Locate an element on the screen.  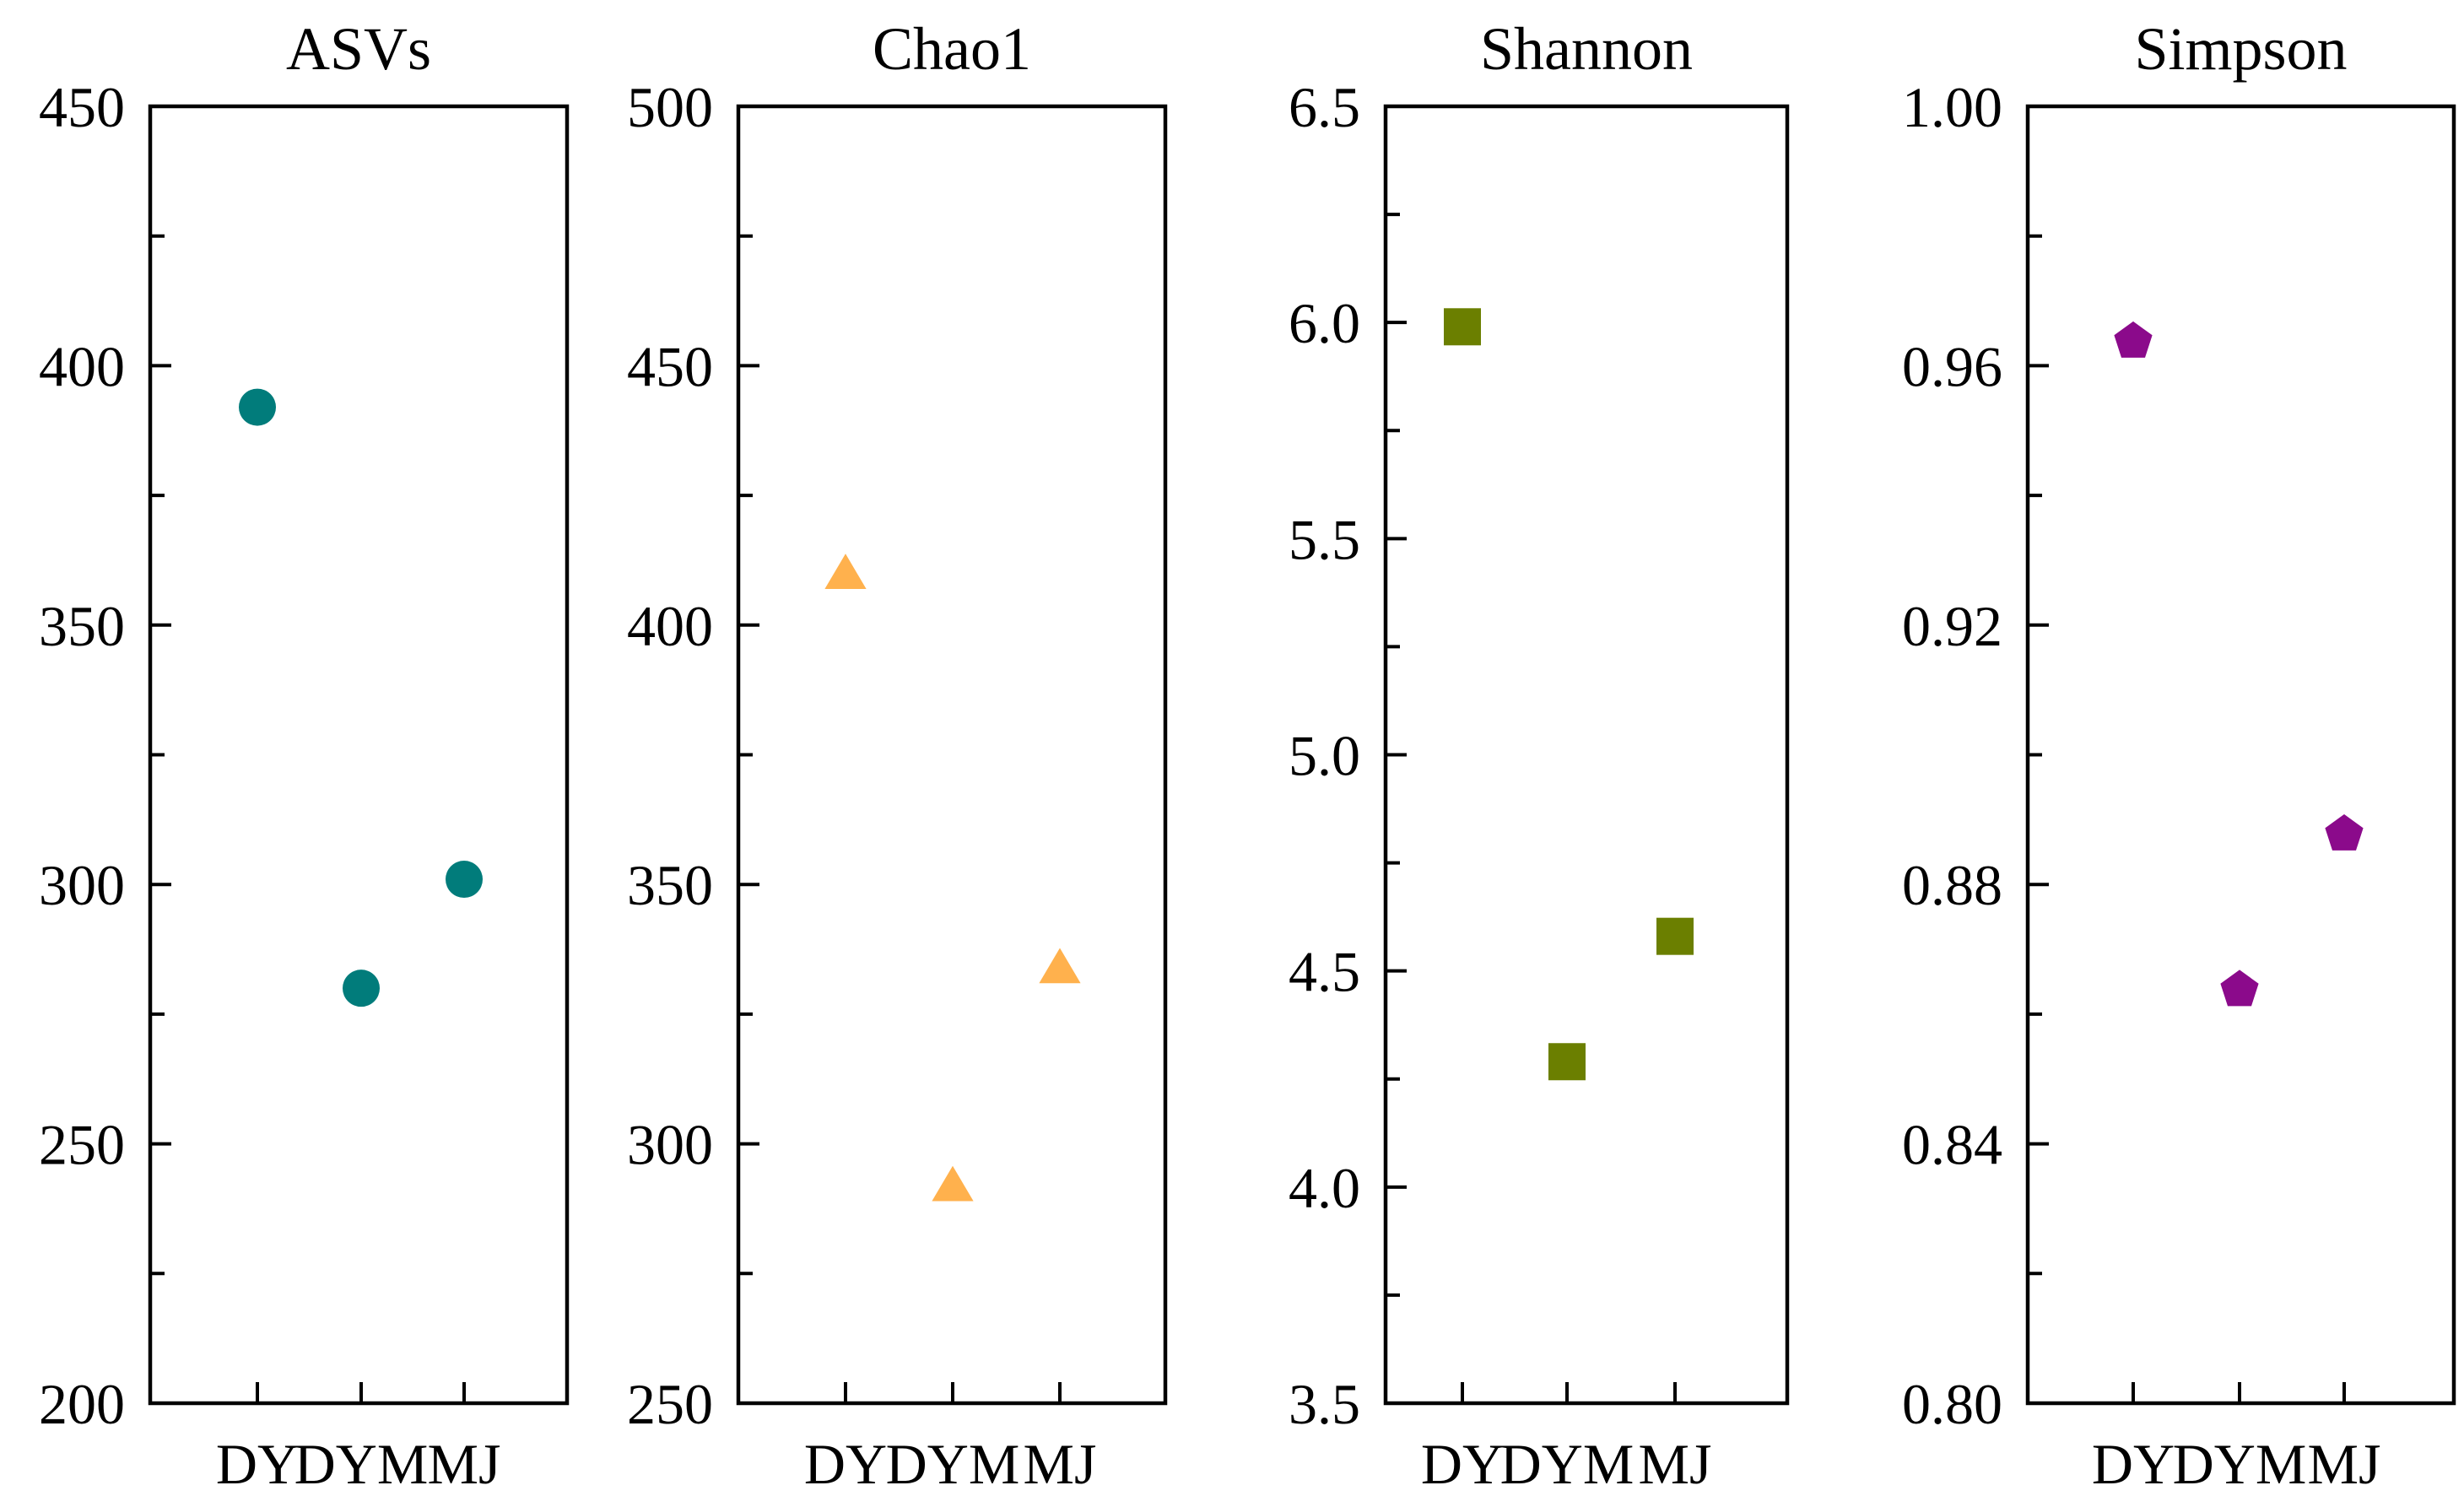
y-tick-label: 6.0 is located at coordinates (1324, 323).